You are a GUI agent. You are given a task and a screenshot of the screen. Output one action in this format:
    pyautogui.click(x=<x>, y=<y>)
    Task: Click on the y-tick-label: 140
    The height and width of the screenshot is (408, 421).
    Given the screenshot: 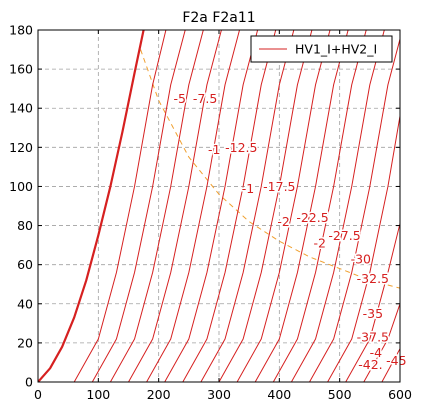 What is the action you would take?
    pyautogui.click(x=21, y=108)
    